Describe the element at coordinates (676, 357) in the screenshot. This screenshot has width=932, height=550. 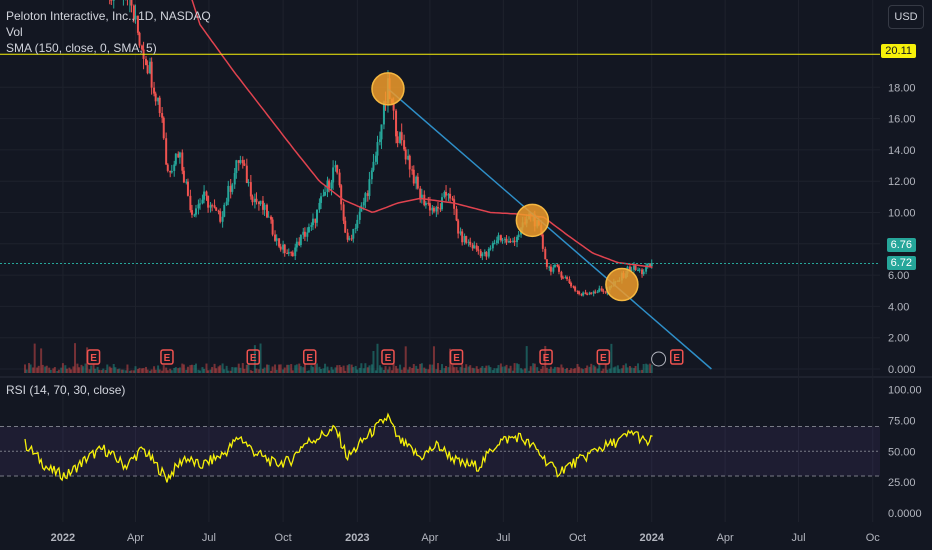
I see `earnings-marker-box` at that location.